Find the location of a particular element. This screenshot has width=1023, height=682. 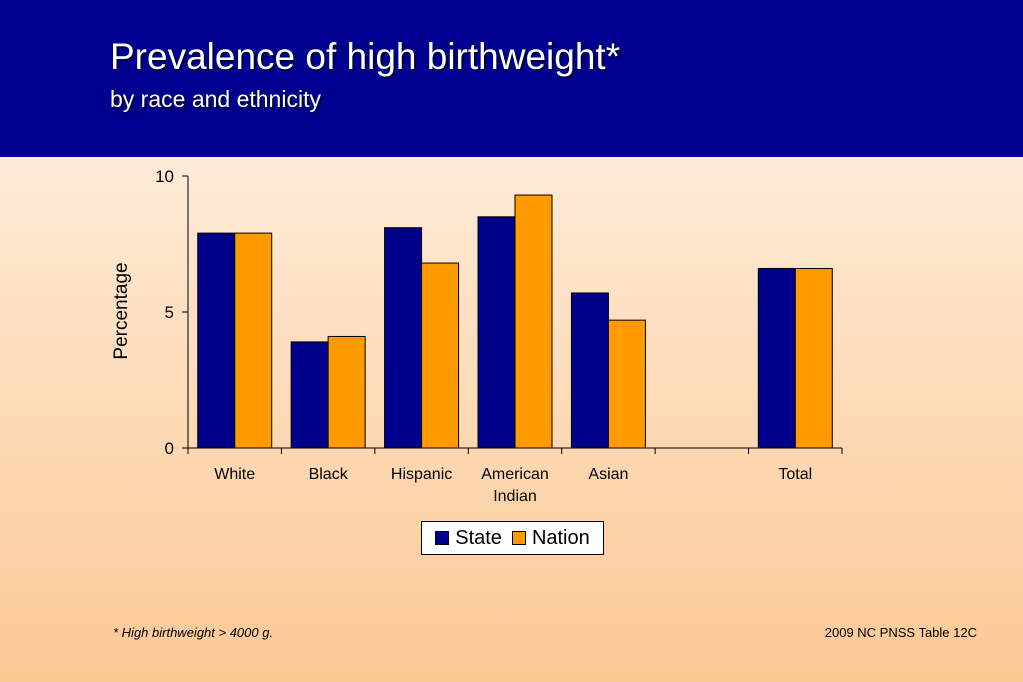

legend-swatch-state is located at coordinates (442, 538).